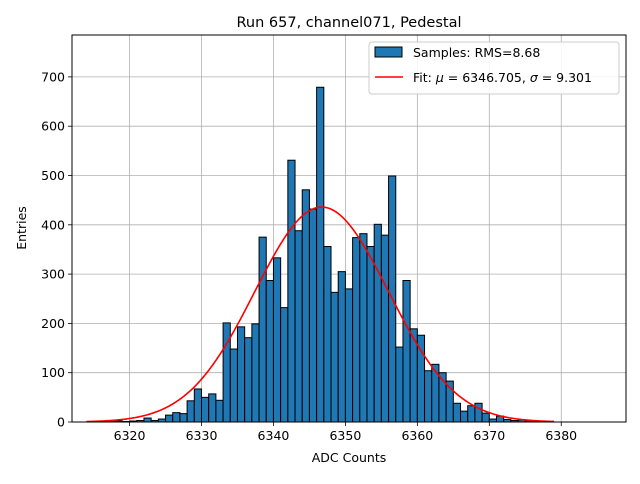 Image resolution: width=640 pixels, height=484 pixels. What do you see at coordinates (53, 175) in the screenshot?
I see `y-tick-label: 500` at bounding box center [53, 175].